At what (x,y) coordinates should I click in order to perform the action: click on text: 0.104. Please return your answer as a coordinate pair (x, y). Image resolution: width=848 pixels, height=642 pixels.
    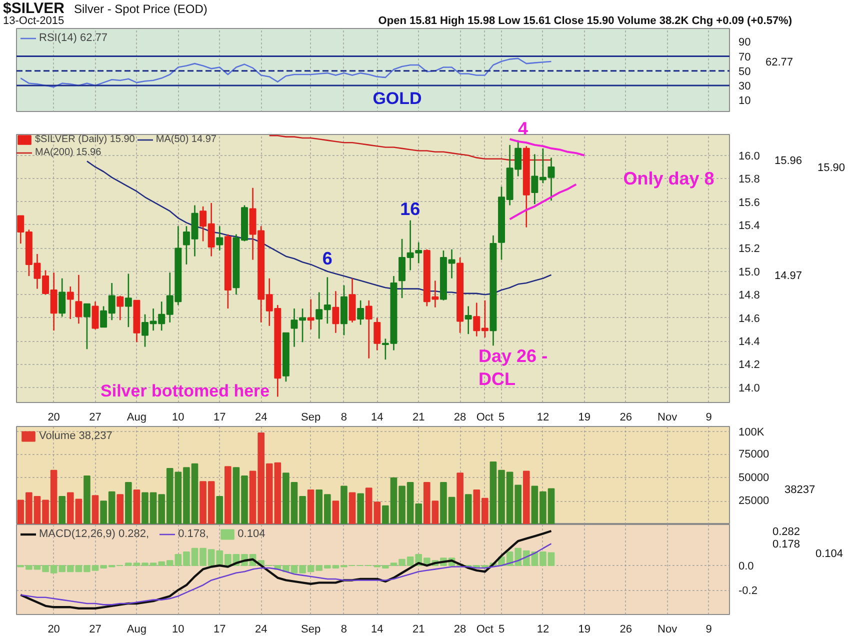
    Looking at the image, I should click on (830, 554).